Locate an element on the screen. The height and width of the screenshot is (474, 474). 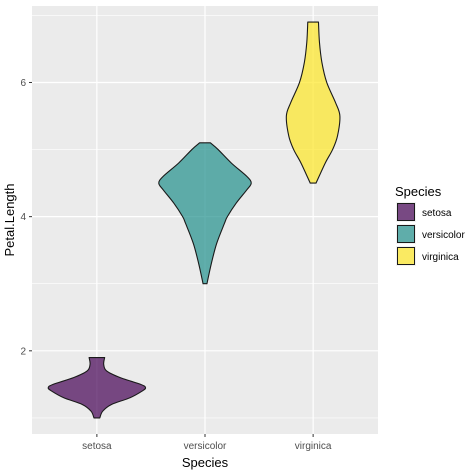
violin-setosa is located at coordinates (97, 387).